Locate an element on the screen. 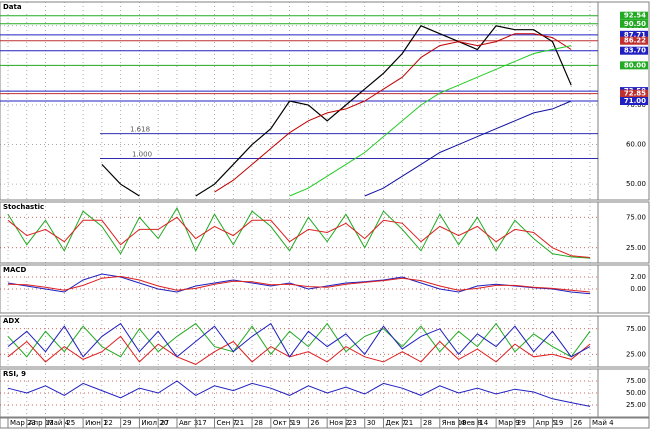 The height and width of the screenshot is (429, 650). date-axis is located at coordinates (325, 423).